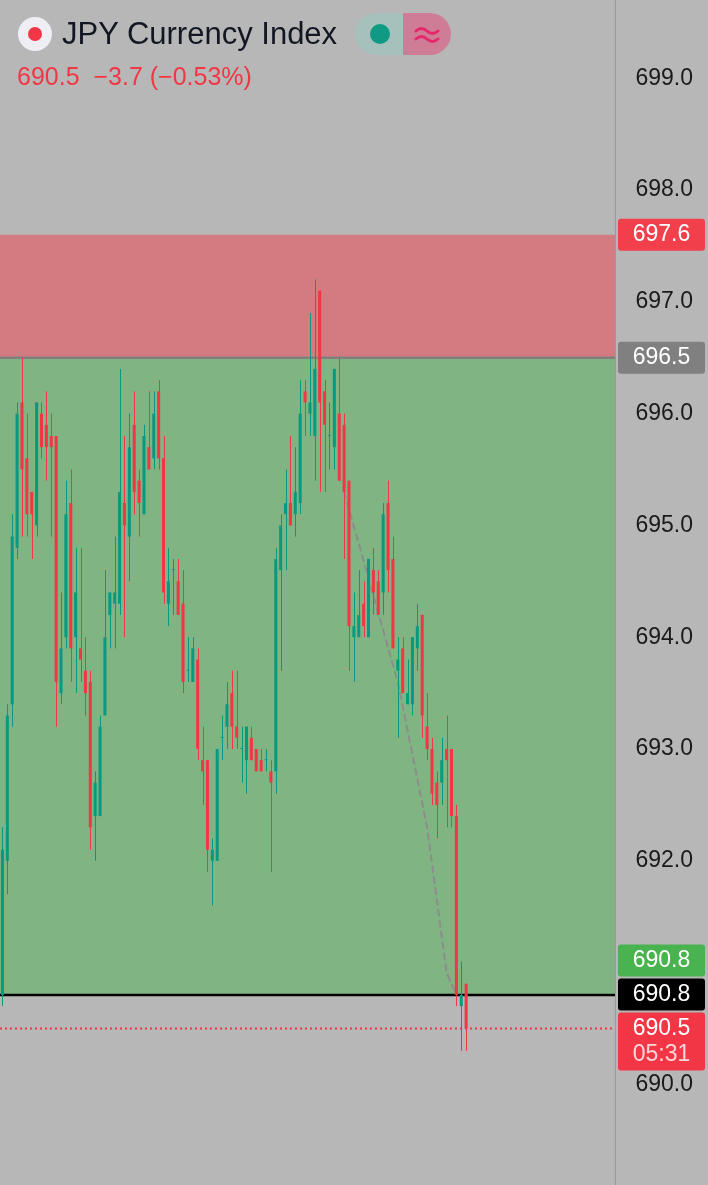 The width and height of the screenshot is (708, 1185). Describe the element at coordinates (664, 1082) in the screenshot. I see `y-tick-label: 690.0` at that location.